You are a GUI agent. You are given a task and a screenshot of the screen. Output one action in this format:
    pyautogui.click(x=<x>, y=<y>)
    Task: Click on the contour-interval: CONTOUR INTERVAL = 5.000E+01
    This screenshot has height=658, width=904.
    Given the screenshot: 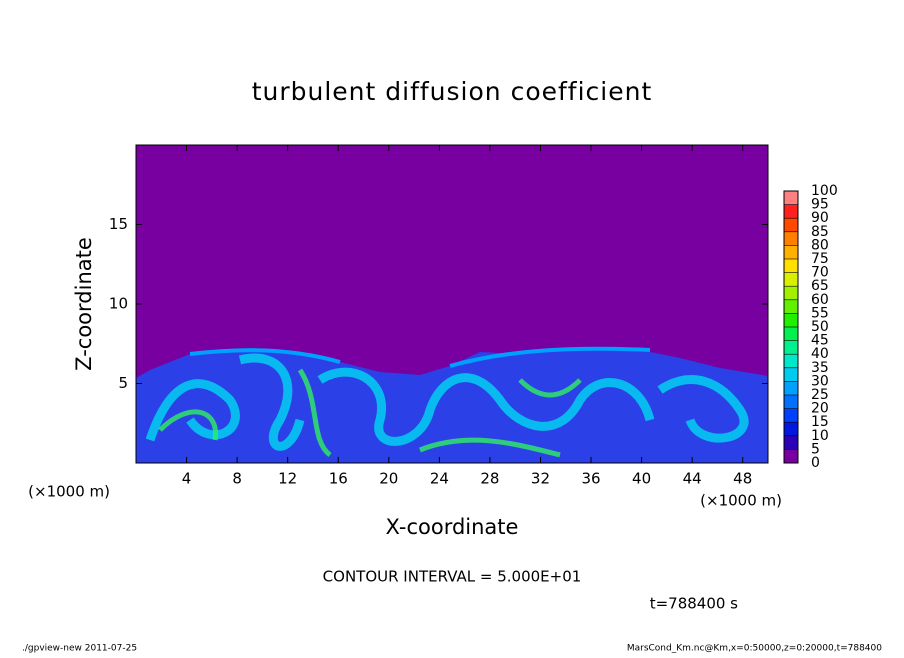 What is the action you would take?
    pyautogui.click(x=452, y=577)
    